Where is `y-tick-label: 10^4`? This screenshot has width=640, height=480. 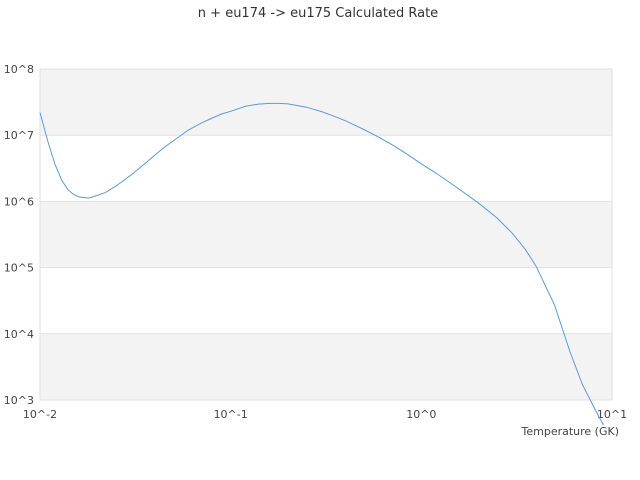 y-tick-label: 10^4 is located at coordinates (19, 334).